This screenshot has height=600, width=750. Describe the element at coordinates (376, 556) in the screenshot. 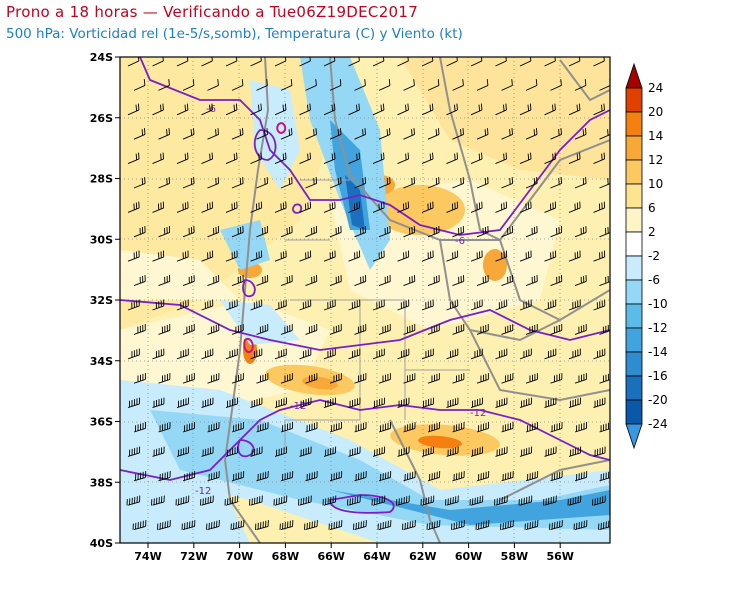

I see `longitude-label: 64W` at that location.